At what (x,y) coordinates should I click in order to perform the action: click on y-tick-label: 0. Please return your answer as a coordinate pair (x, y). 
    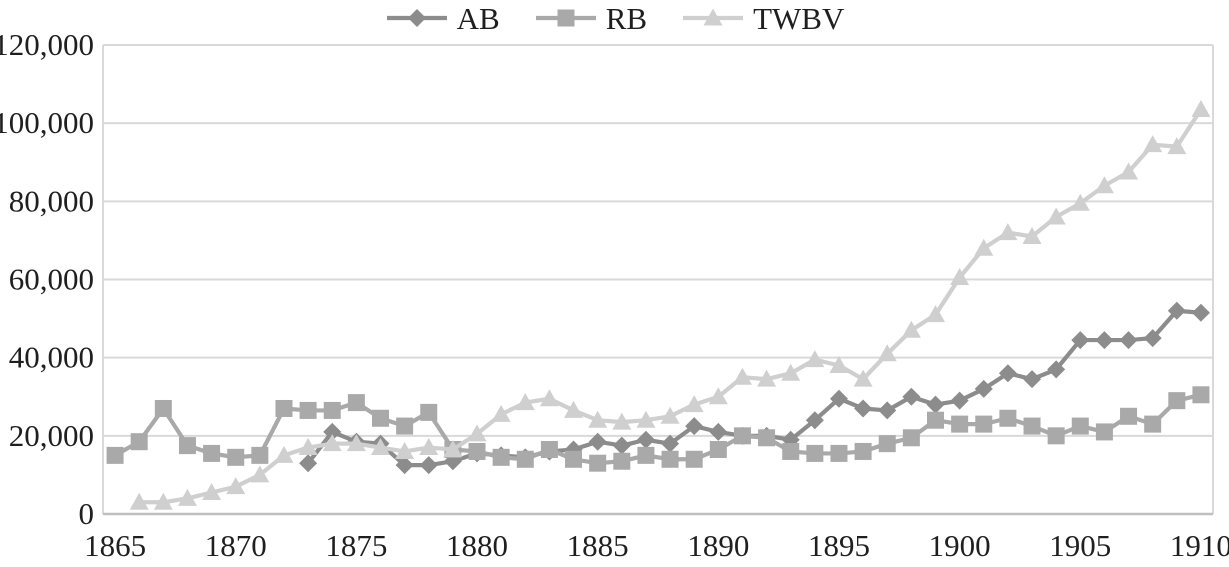
    Looking at the image, I should click on (87, 513).